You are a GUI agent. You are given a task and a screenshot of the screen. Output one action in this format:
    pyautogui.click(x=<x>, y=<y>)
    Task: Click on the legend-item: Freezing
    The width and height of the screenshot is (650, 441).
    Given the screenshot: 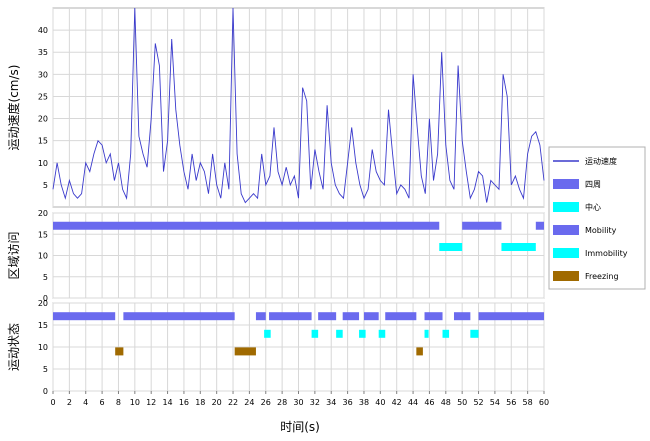 What is the action you would take?
    pyautogui.click(x=586, y=276)
    